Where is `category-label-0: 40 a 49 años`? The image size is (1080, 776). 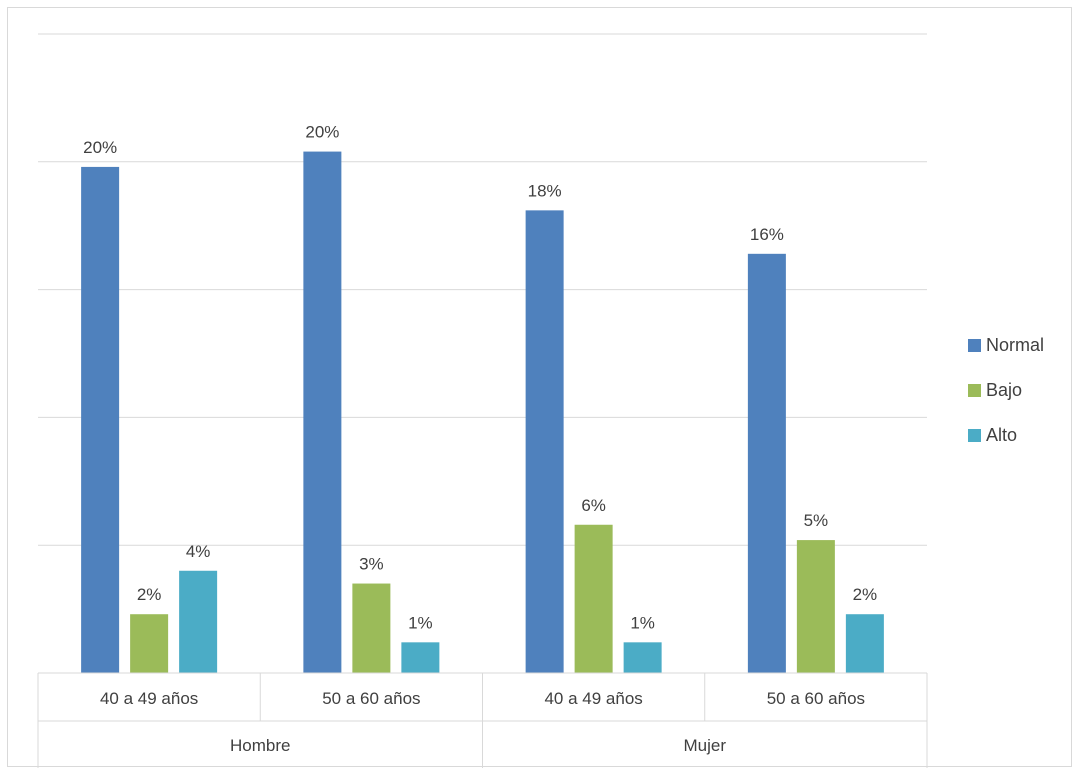 category-label-0: 40 a 49 años is located at coordinates (149, 698).